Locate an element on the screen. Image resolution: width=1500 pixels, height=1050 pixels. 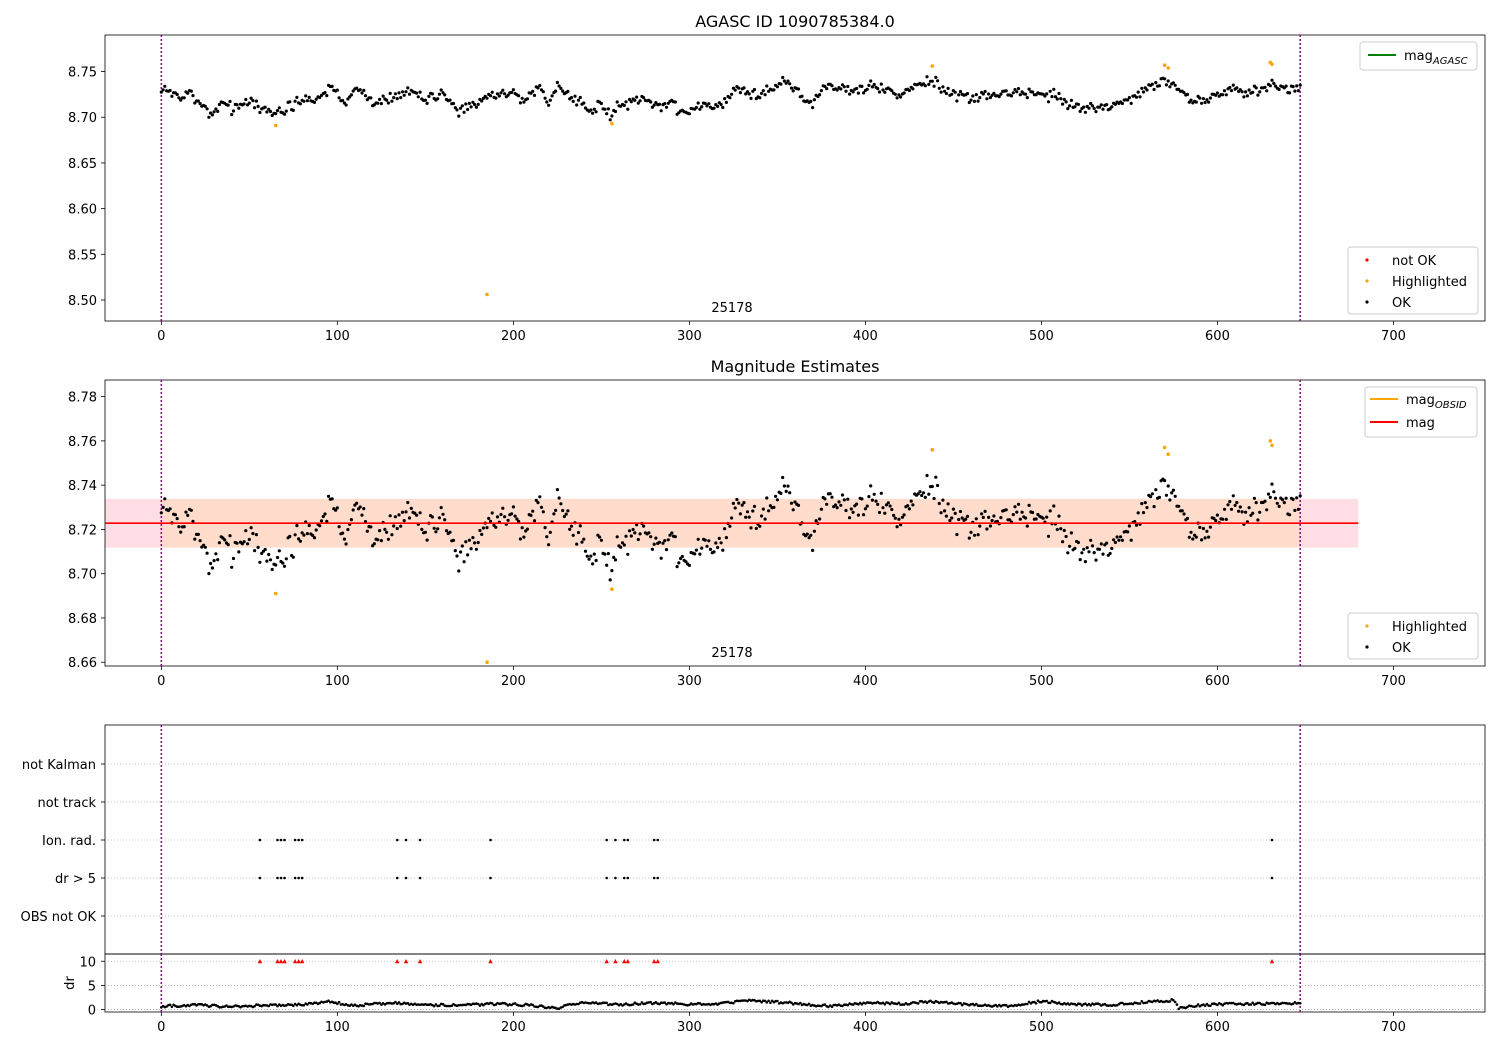
x-tick-label: 700 is located at coordinates (1393, 681).